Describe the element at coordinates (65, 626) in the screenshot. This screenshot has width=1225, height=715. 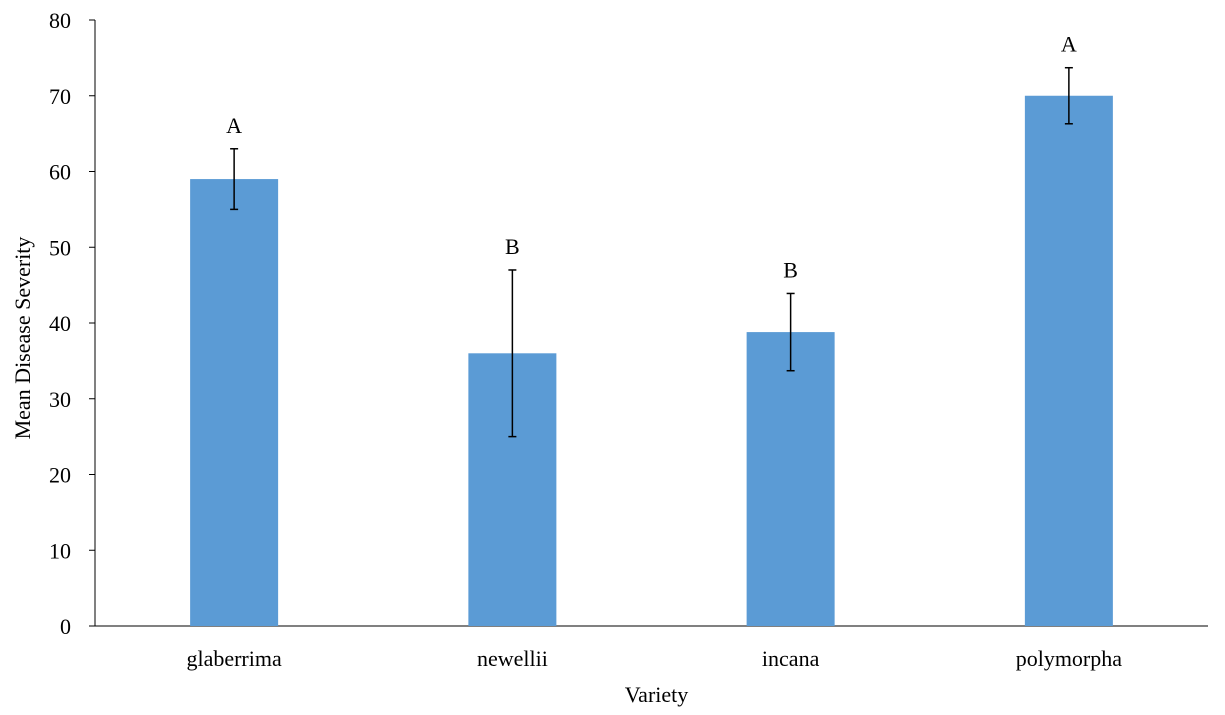
I see `y-tick-label: 0` at that location.